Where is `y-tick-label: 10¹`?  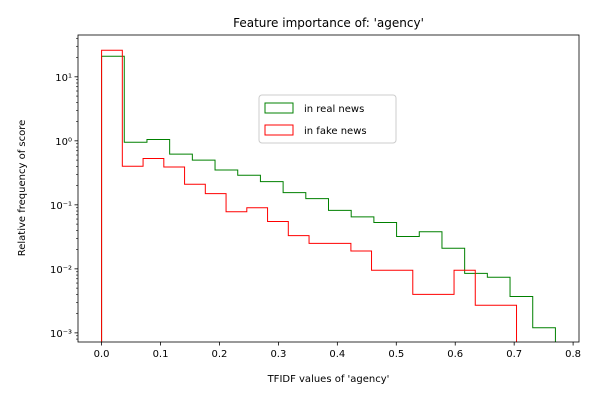
y-tick-label: 10¹ is located at coordinates (63, 78).